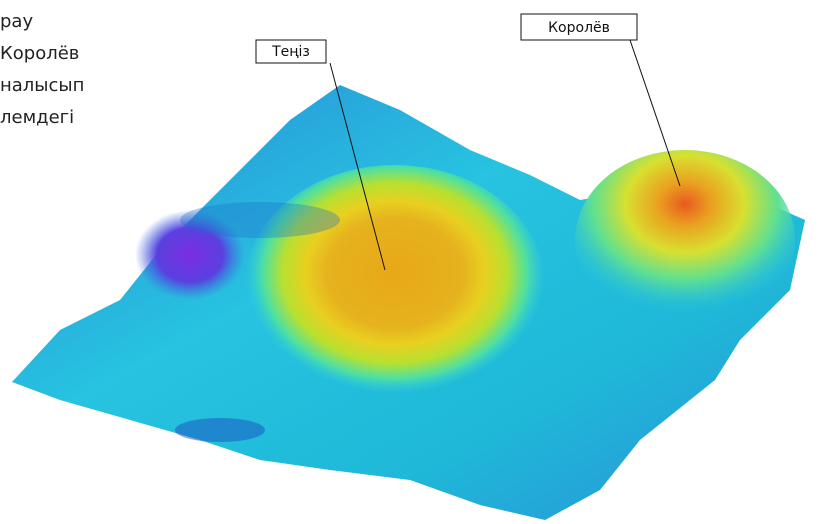 The image size is (821, 524). What do you see at coordinates (37, 117) in the screenshot?
I see `text-line: лемдегі` at bounding box center [37, 117].